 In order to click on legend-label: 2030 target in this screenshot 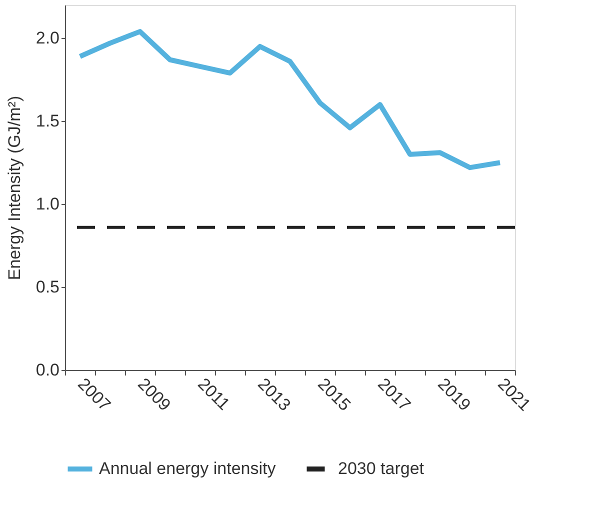, I will do `click(381, 468)`.